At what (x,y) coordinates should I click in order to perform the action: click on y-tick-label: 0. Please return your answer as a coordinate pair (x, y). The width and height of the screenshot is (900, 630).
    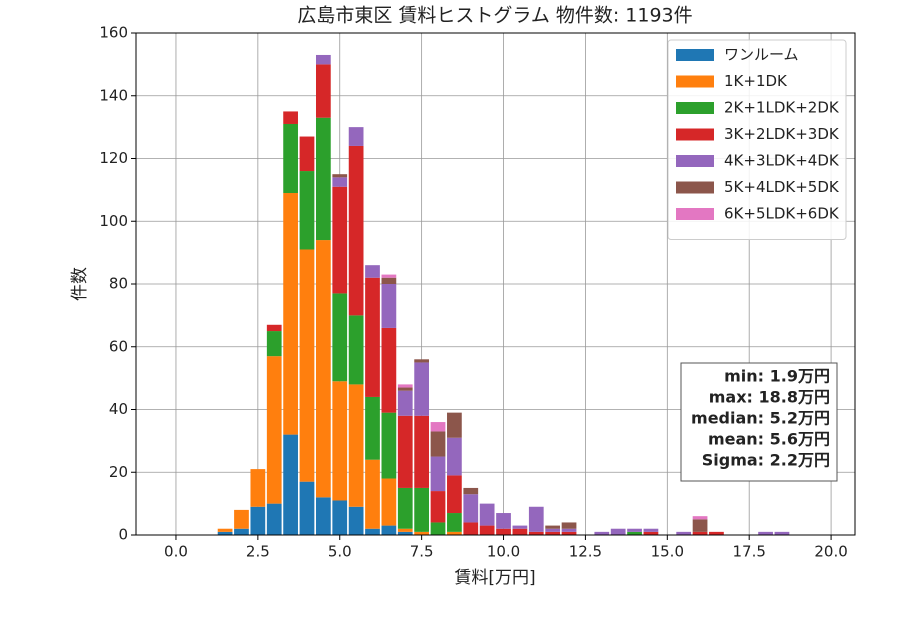
    Looking at the image, I should click on (123, 535).